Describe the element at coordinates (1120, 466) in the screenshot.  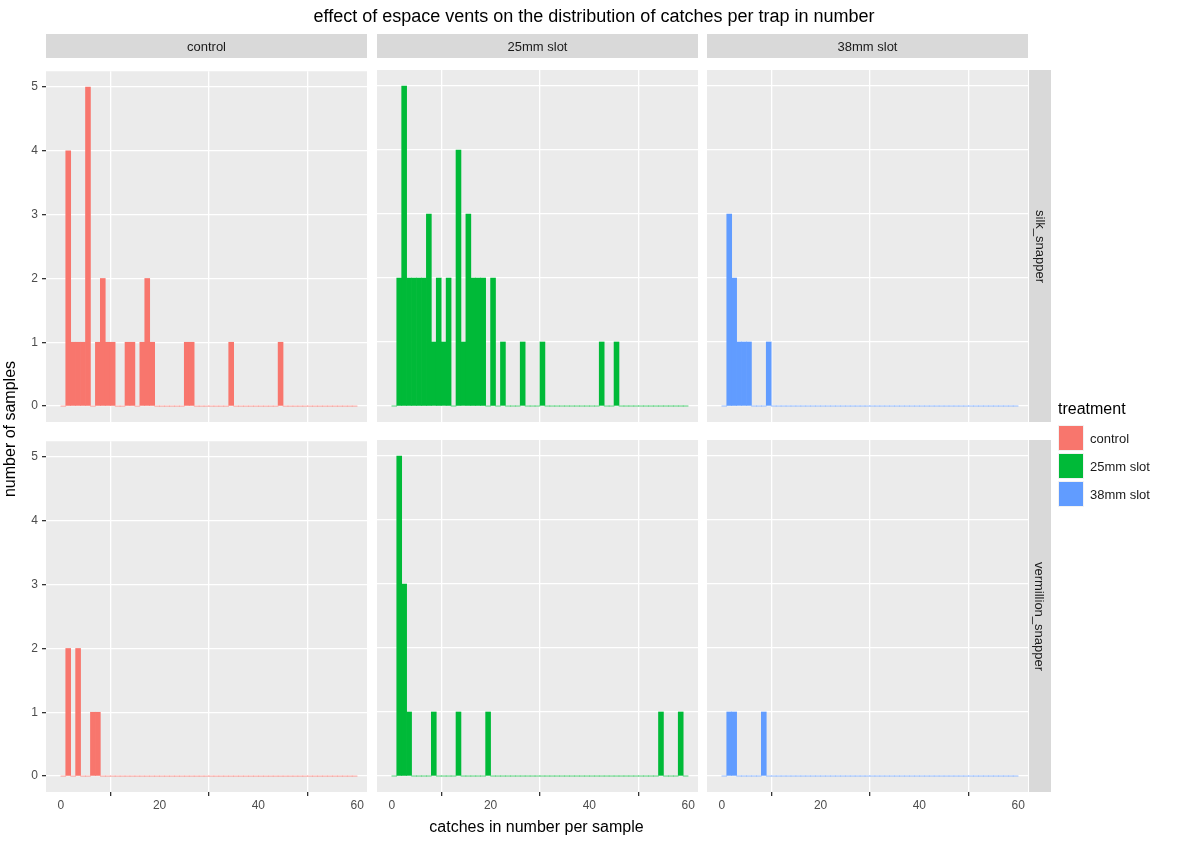
I see `category-label: 25mm slot` at that location.